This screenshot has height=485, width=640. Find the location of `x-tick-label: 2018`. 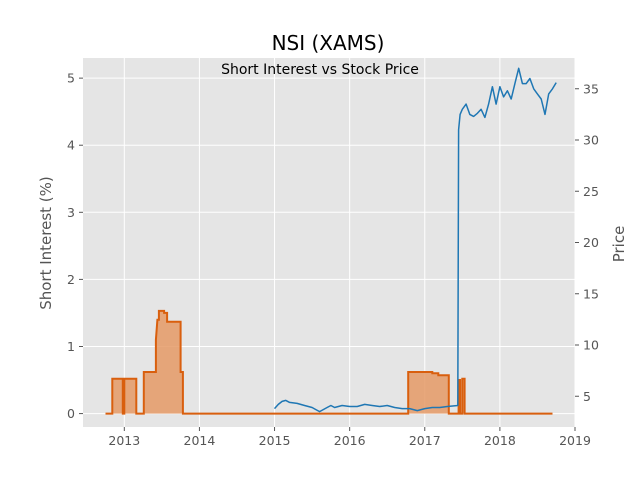

x-tick-label: 2018 is located at coordinates (500, 440).